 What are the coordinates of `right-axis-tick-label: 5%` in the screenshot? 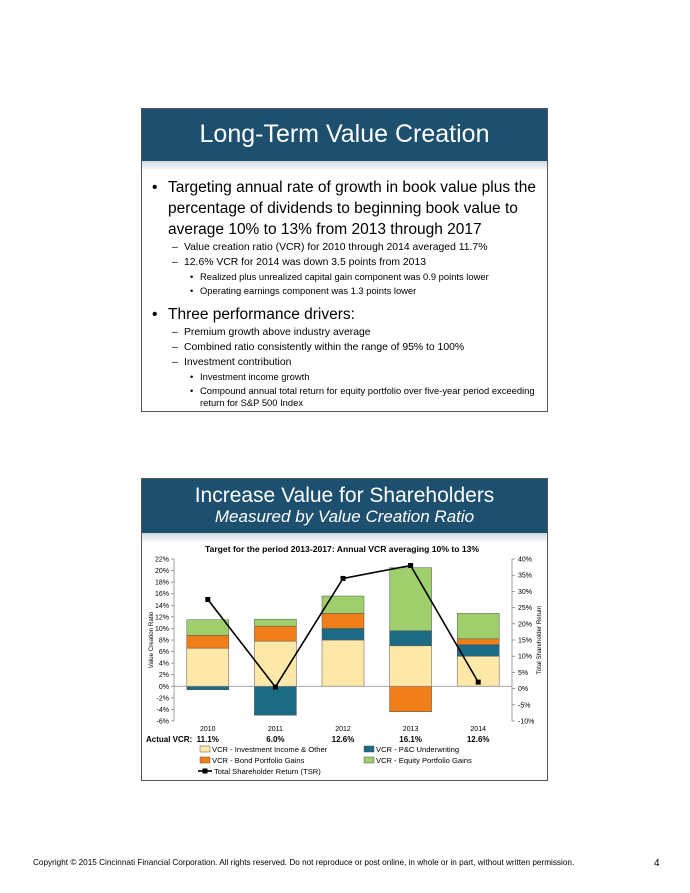 It's located at (523, 673).